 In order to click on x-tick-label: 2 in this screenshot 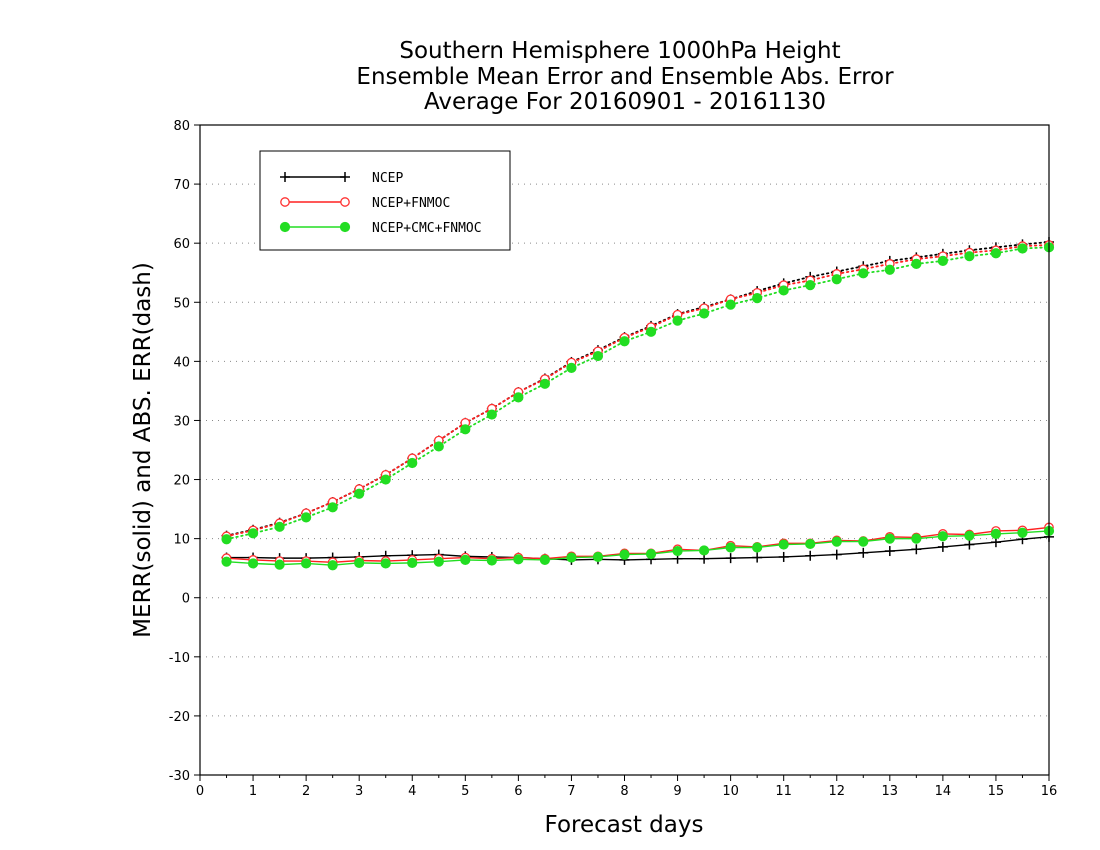, I will do `click(306, 791)`.